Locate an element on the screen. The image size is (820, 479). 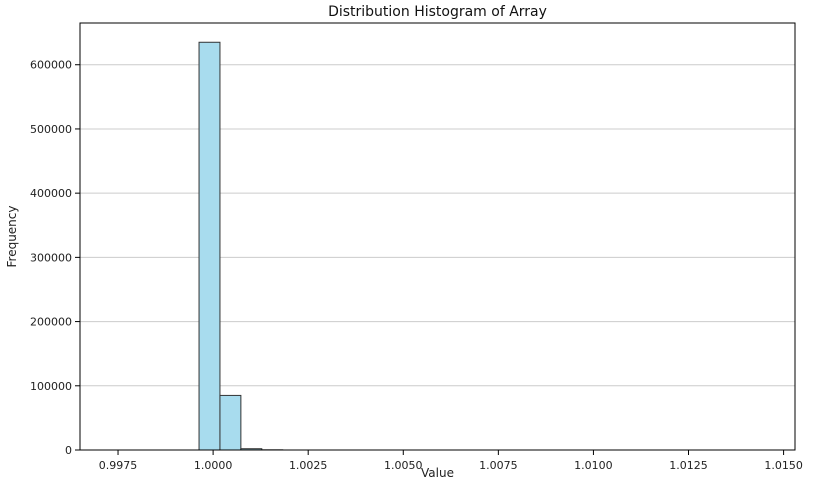
x-tick-label: 1.0050 is located at coordinates (403, 465).